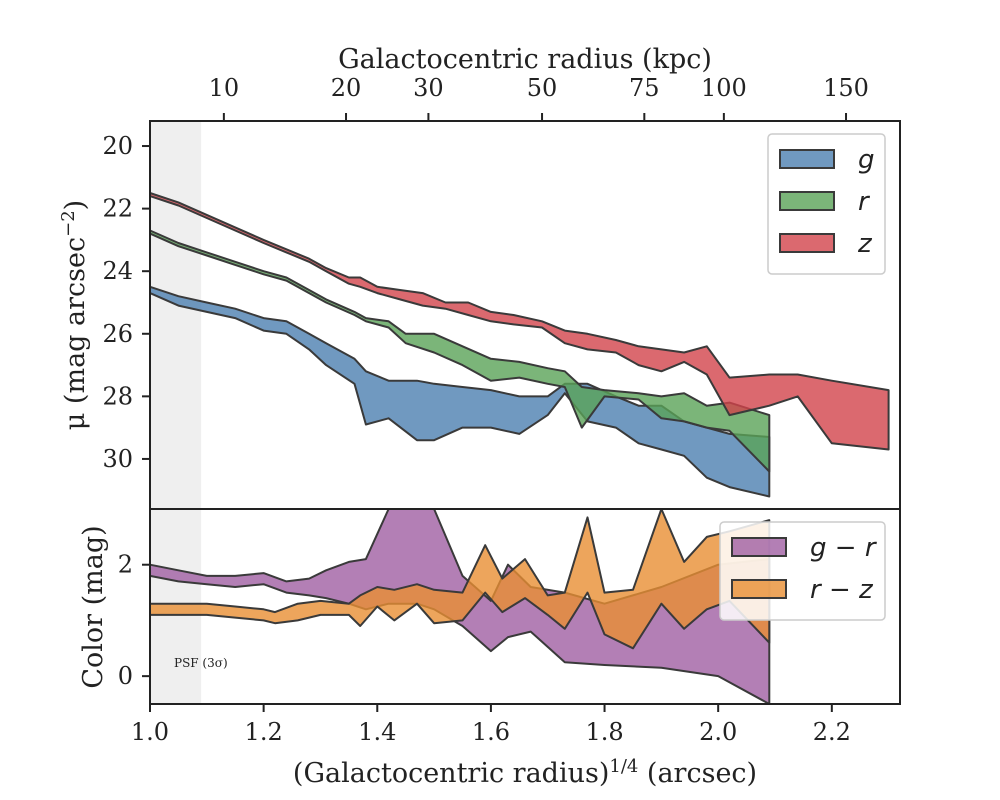 The image size is (1000, 800). I want to click on top-y-ticks: 20 22 24 26 28 30, so click(126, 302).